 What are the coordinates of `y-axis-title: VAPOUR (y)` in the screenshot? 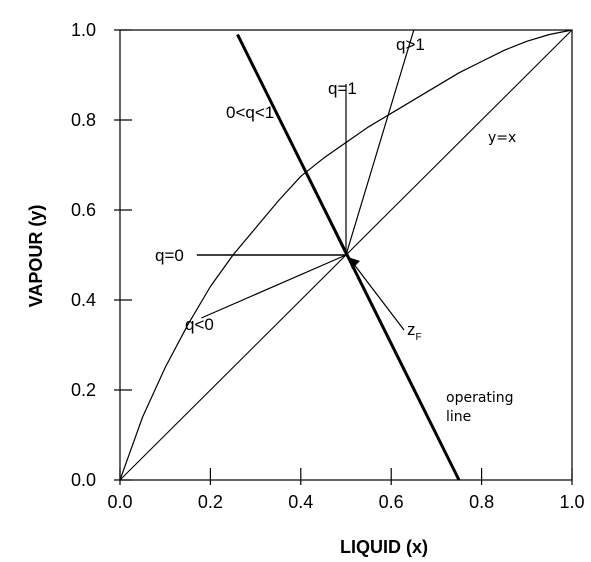 It's located at (36, 256).